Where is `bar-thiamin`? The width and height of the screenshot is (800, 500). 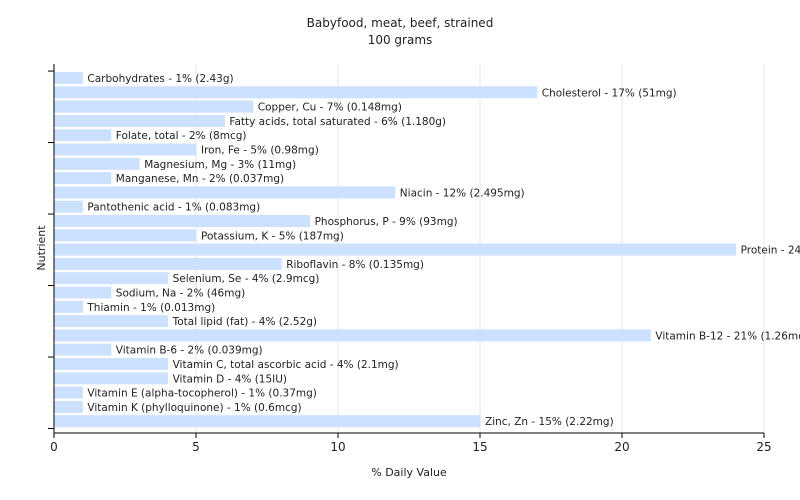
bar-thiamin is located at coordinates (68, 306).